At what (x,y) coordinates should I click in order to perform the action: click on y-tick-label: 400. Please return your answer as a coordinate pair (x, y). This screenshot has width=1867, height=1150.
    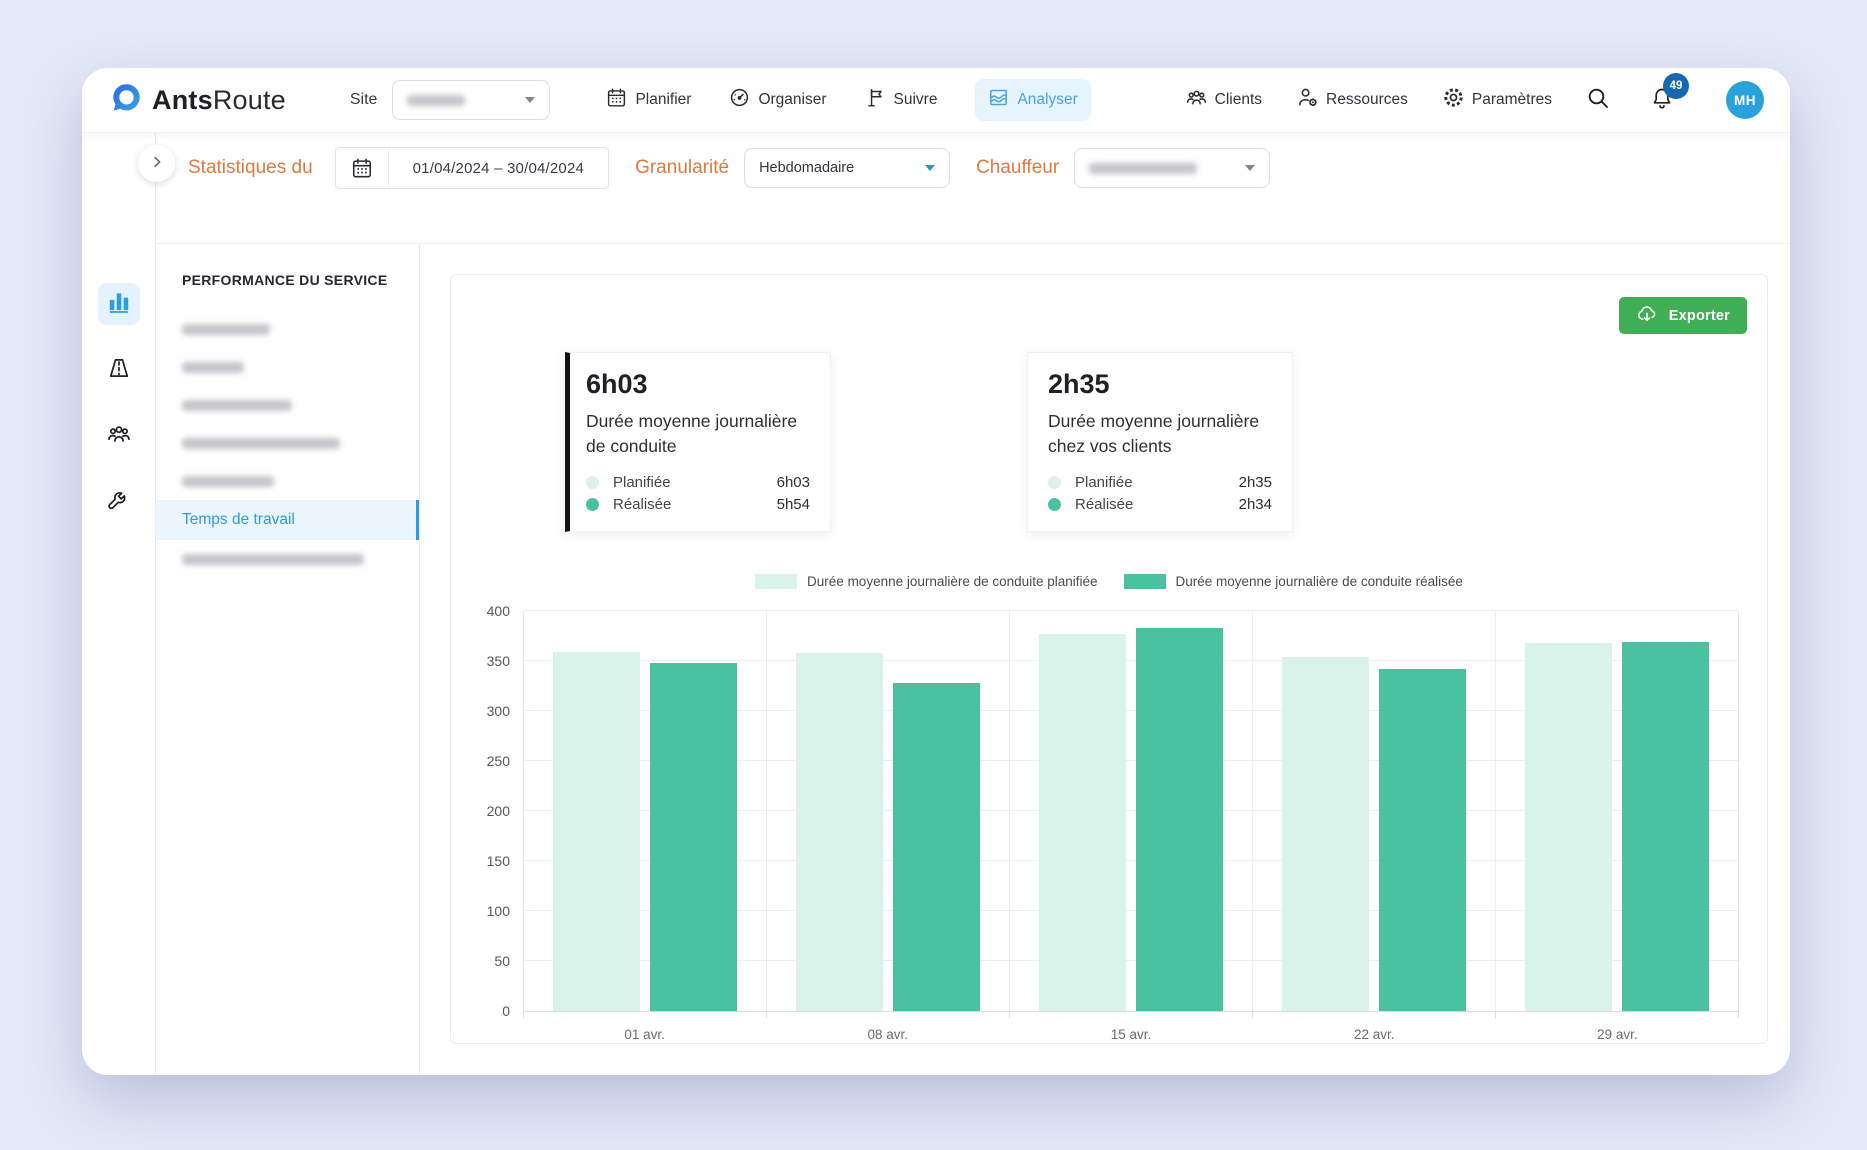
    Looking at the image, I should click on (498, 610).